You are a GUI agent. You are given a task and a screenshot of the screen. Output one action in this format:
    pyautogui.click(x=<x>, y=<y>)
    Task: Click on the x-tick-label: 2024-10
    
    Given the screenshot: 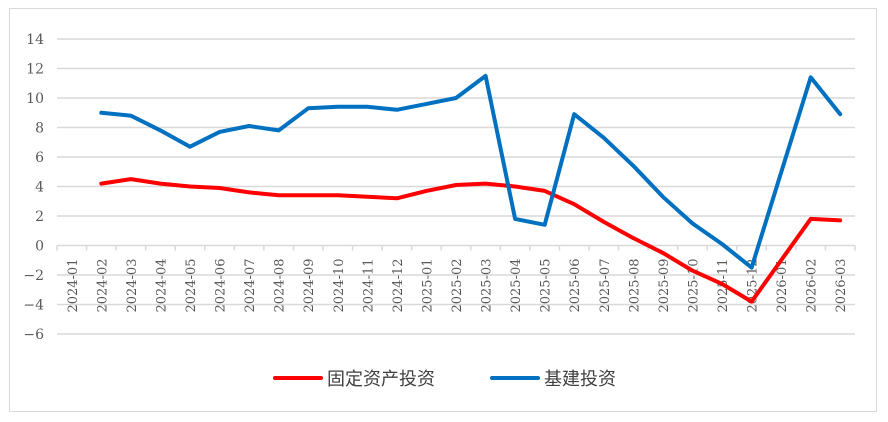 What is the action you would take?
    pyautogui.click(x=339, y=286)
    